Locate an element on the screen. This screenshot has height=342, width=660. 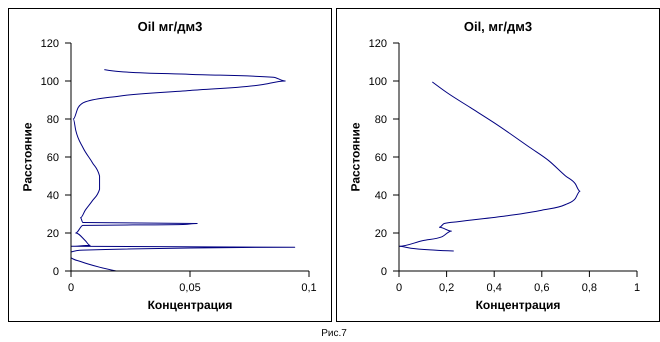
chart-title: Oil мг/дм3 is located at coordinates (170, 26).